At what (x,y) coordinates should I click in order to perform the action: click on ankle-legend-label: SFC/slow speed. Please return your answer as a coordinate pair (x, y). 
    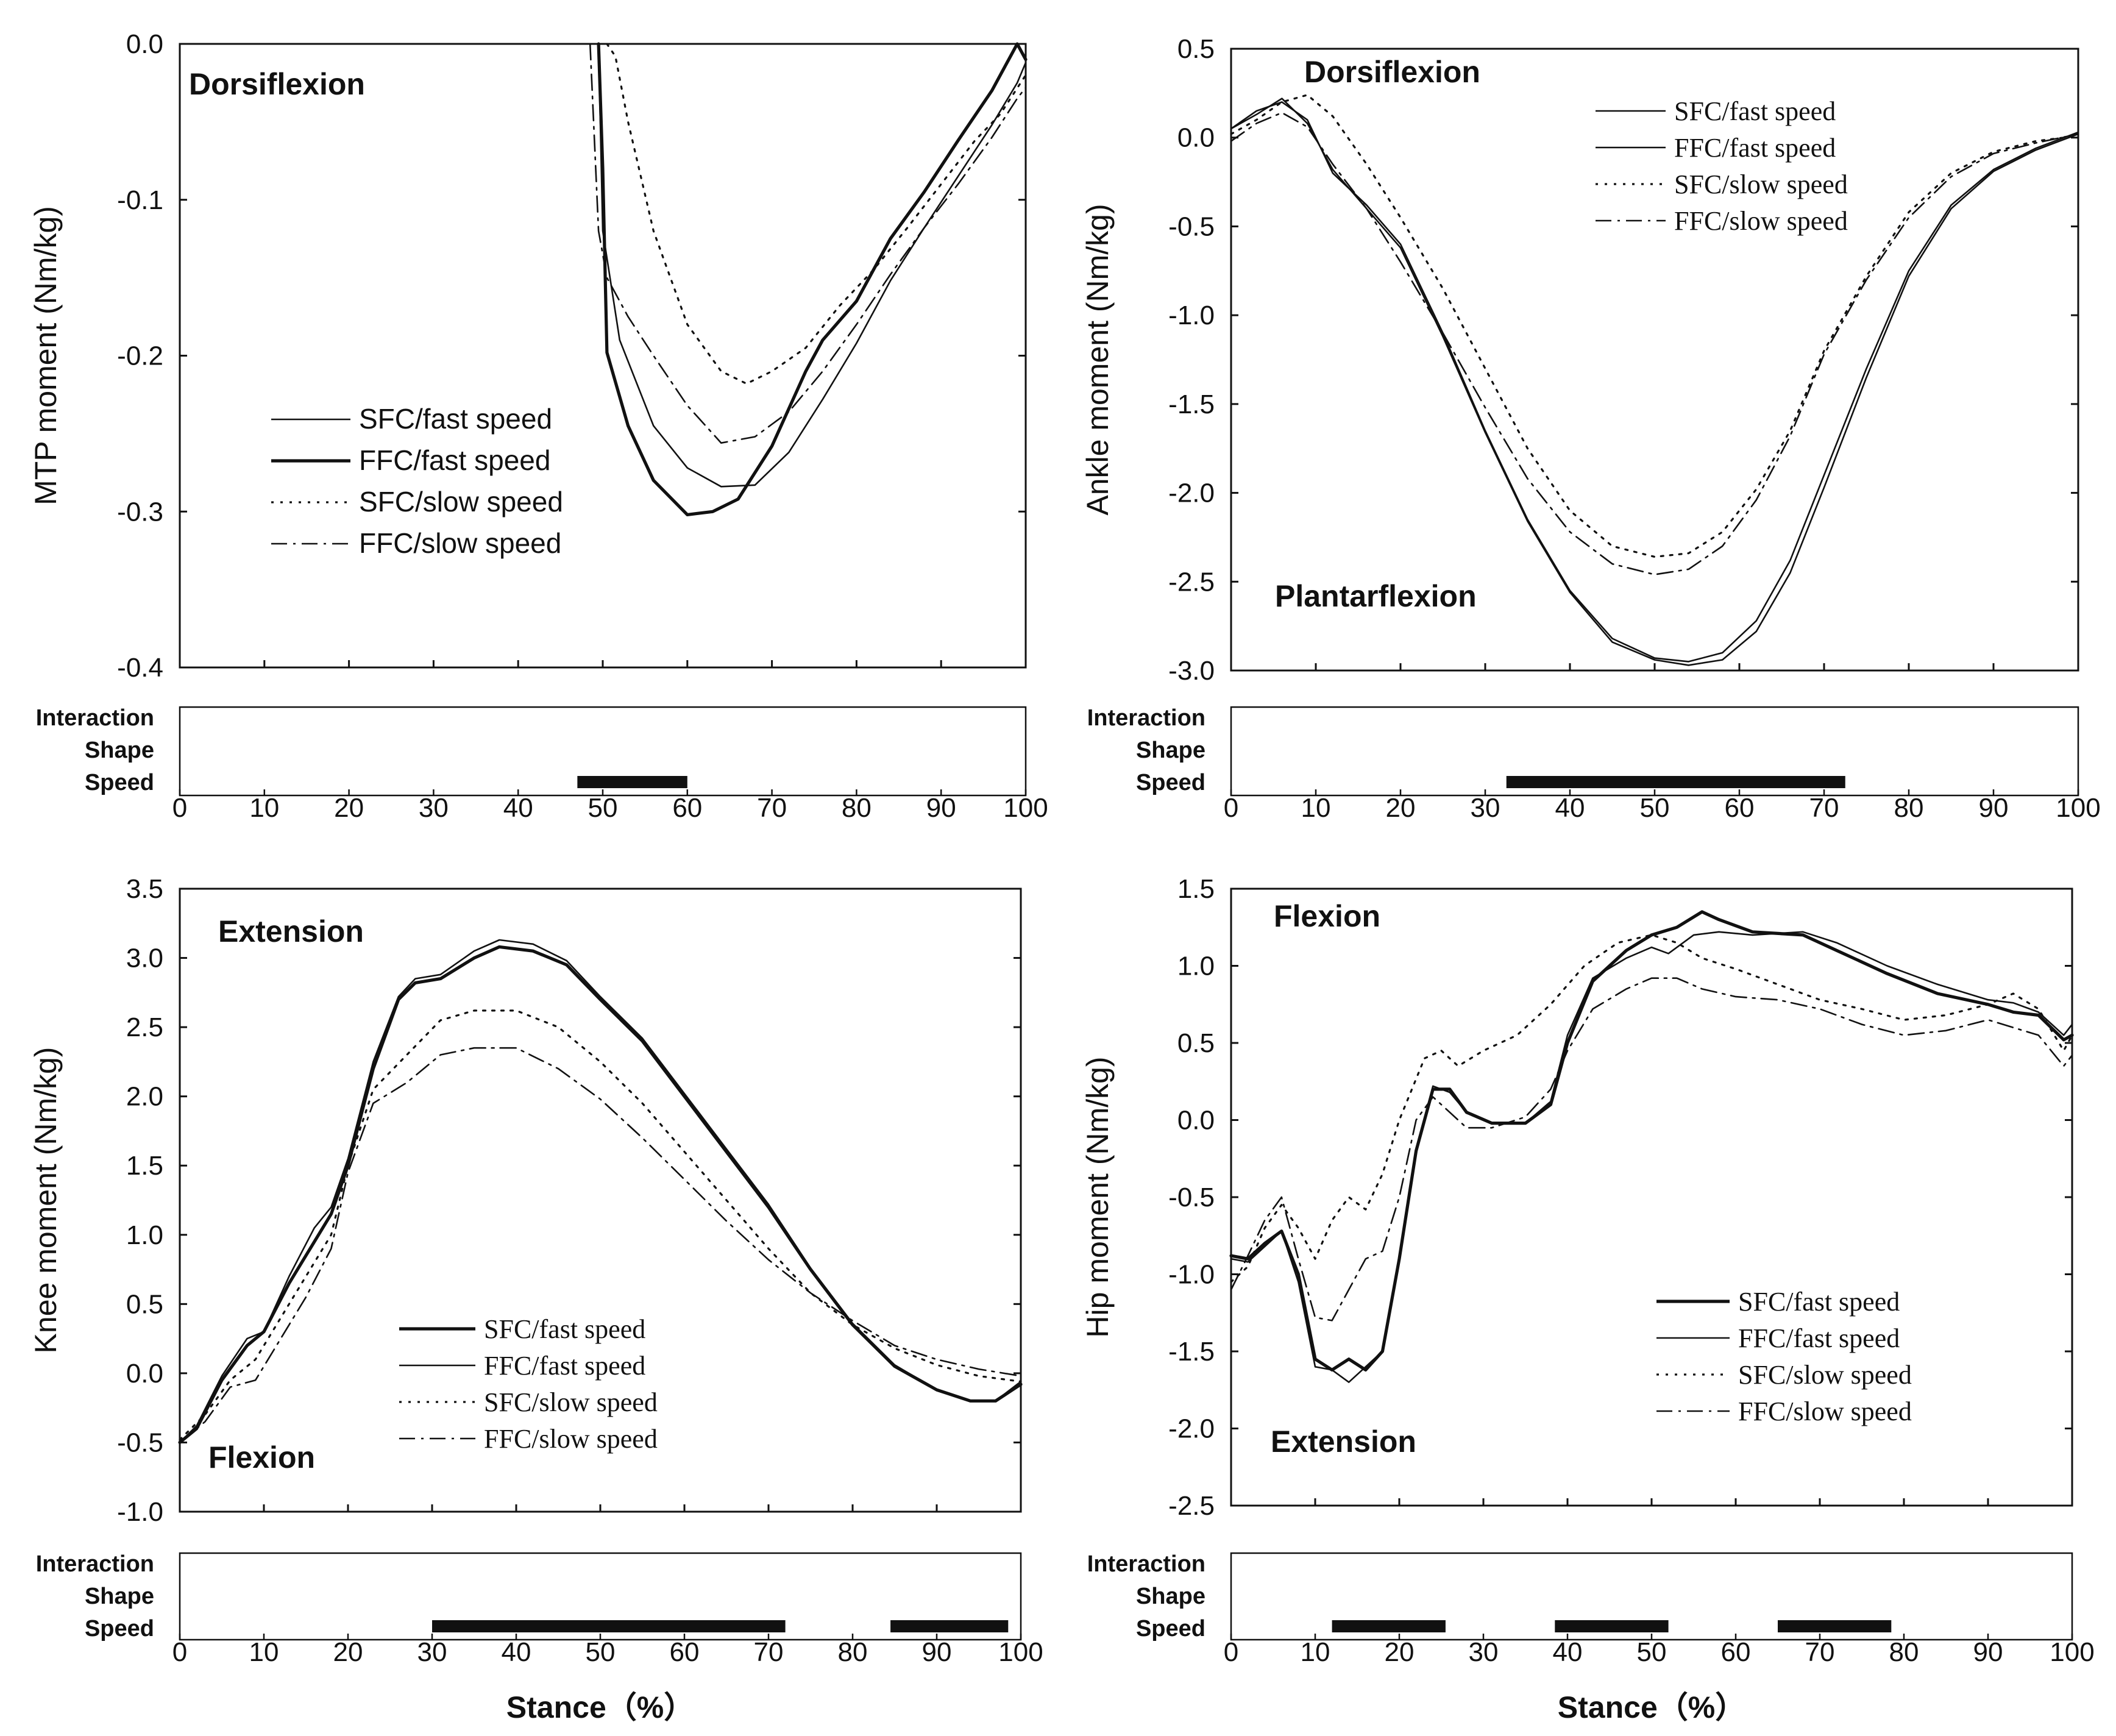
    Looking at the image, I should click on (1761, 184).